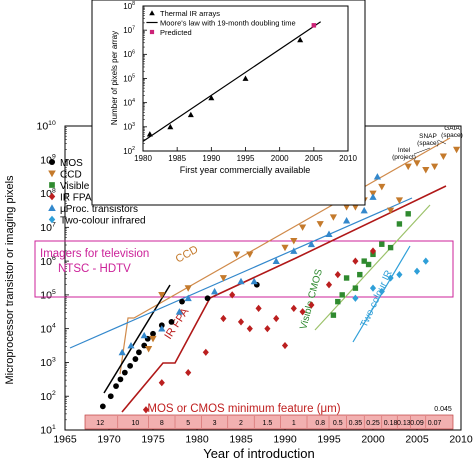 This screenshot has width=474, height=460. I want to click on inset-y-tick-label: 10⁵, so click(129, 79).